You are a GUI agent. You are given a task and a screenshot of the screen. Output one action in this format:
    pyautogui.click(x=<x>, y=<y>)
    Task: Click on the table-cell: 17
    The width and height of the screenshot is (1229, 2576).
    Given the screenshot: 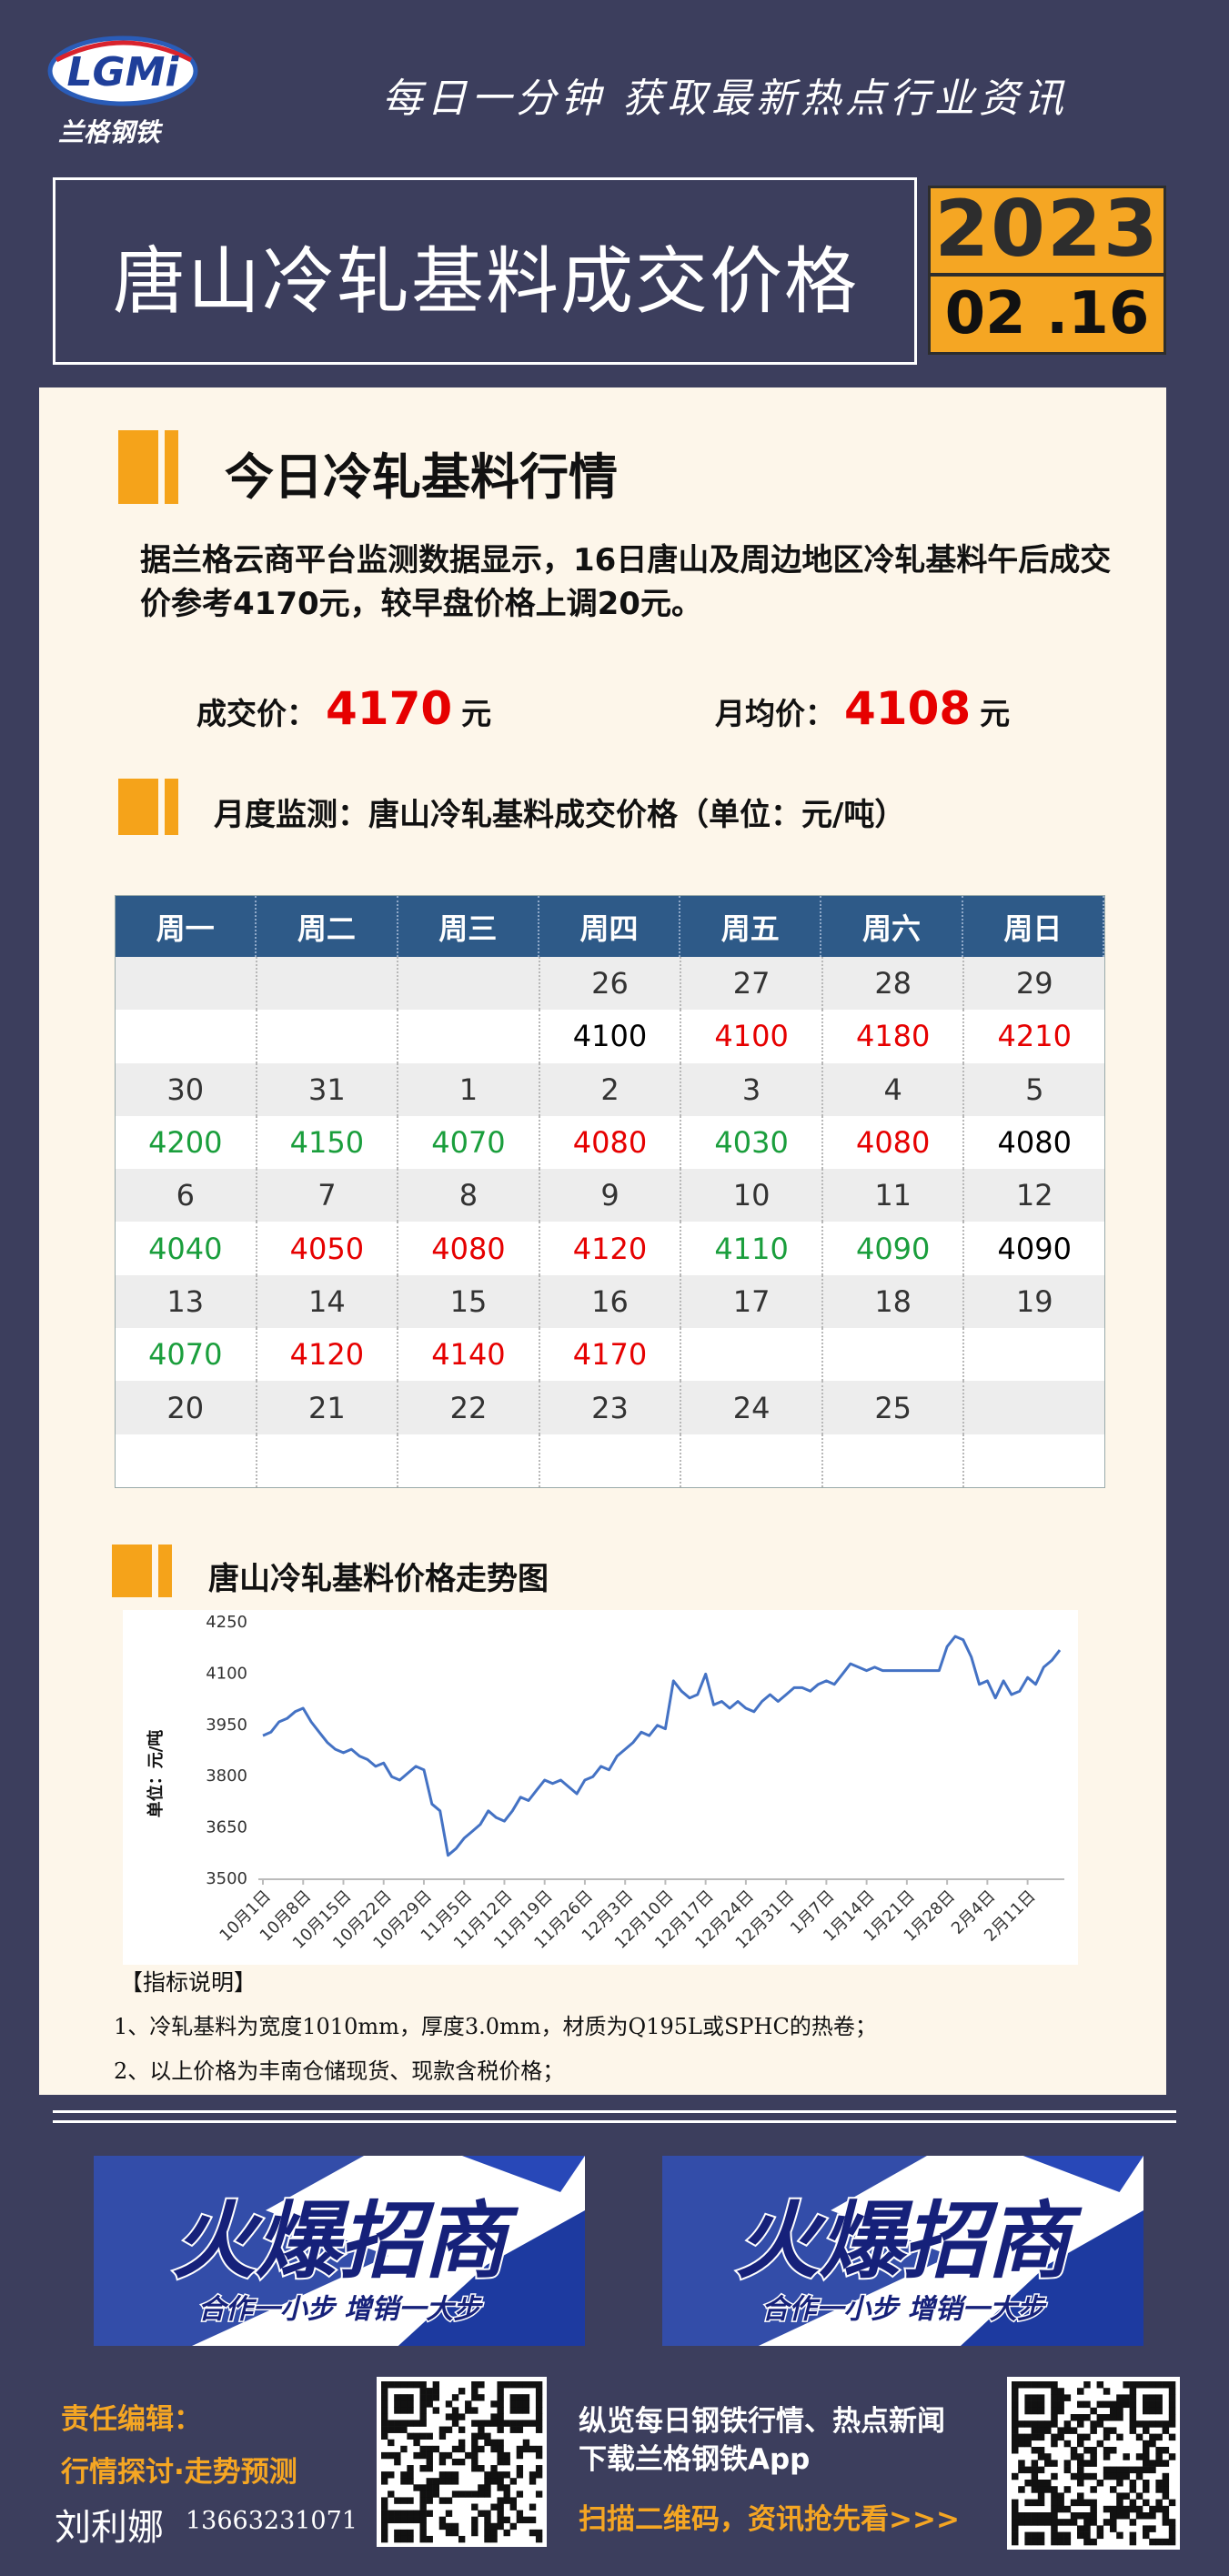 What is the action you would take?
    pyautogui.click(x=752, y=1301)
    